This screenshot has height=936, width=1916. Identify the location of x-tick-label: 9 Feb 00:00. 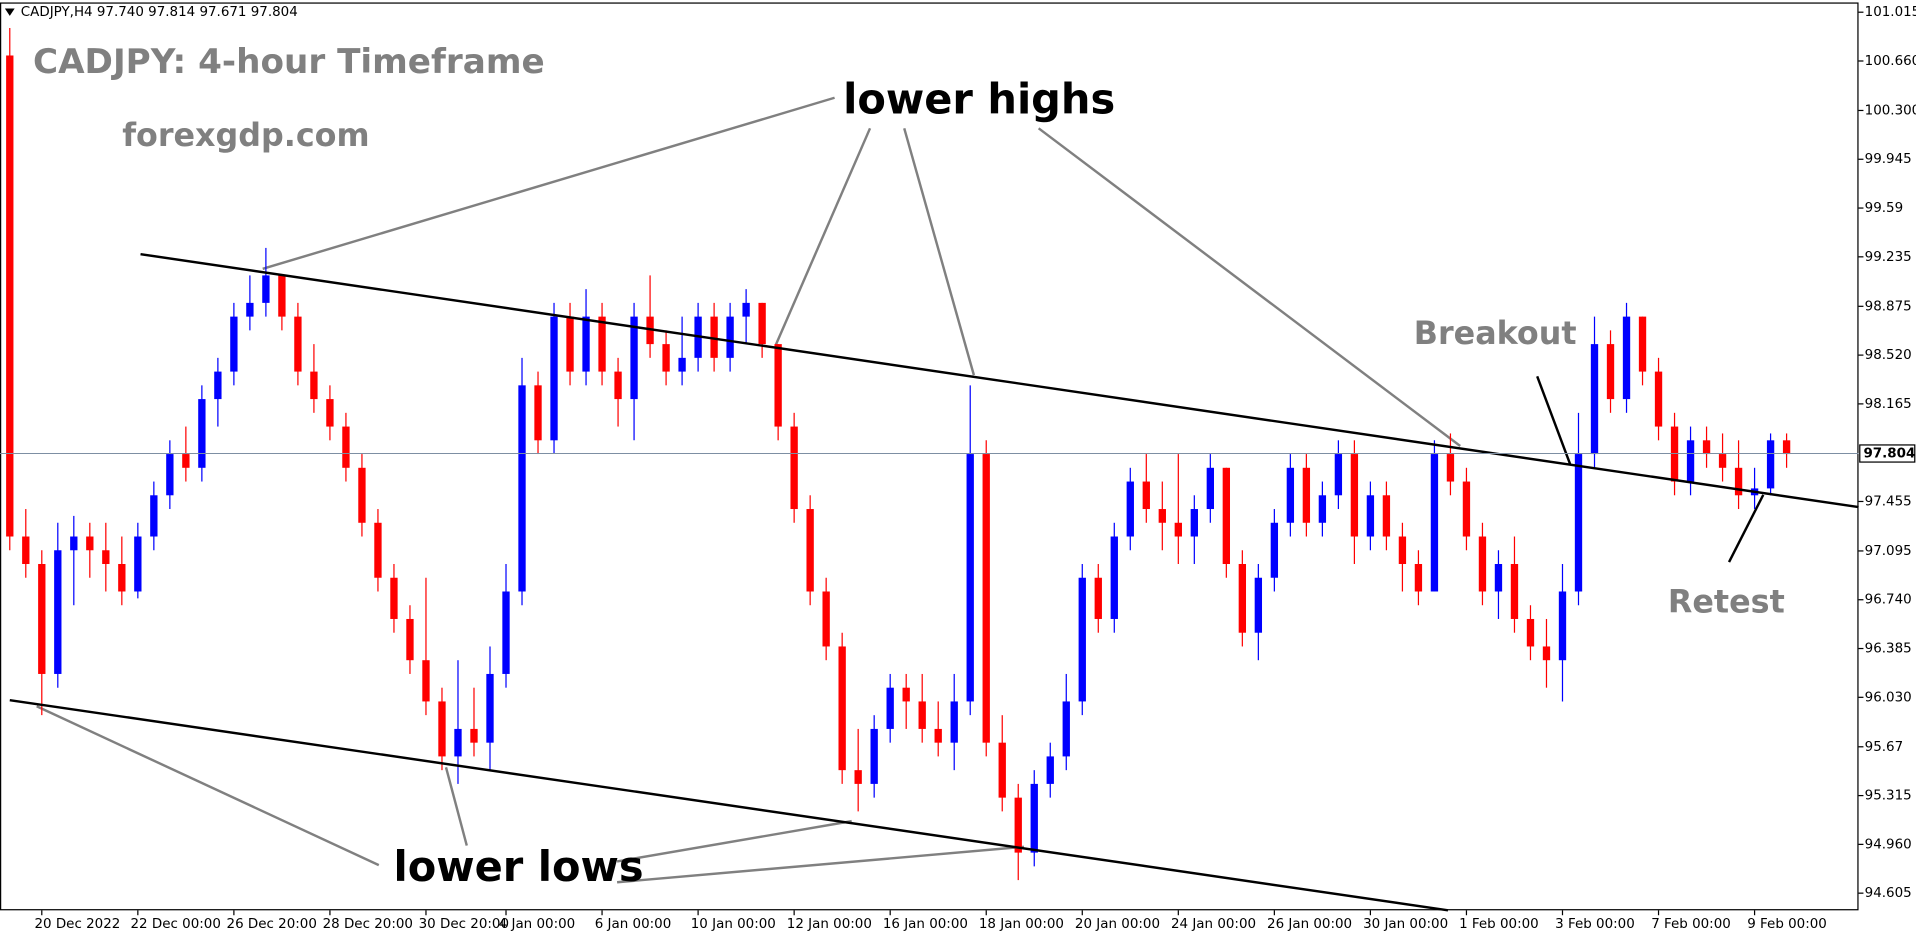
(1787, 924).